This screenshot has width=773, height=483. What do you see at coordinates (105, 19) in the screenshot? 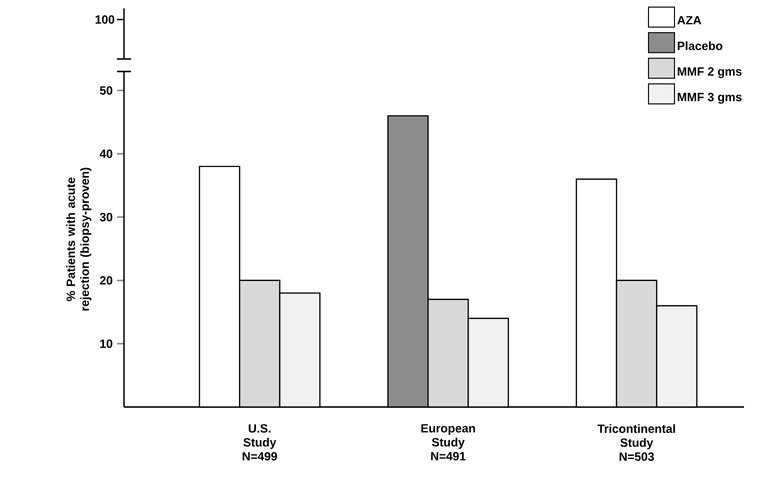
I see `text: 100` at bounding box center [105, 19].